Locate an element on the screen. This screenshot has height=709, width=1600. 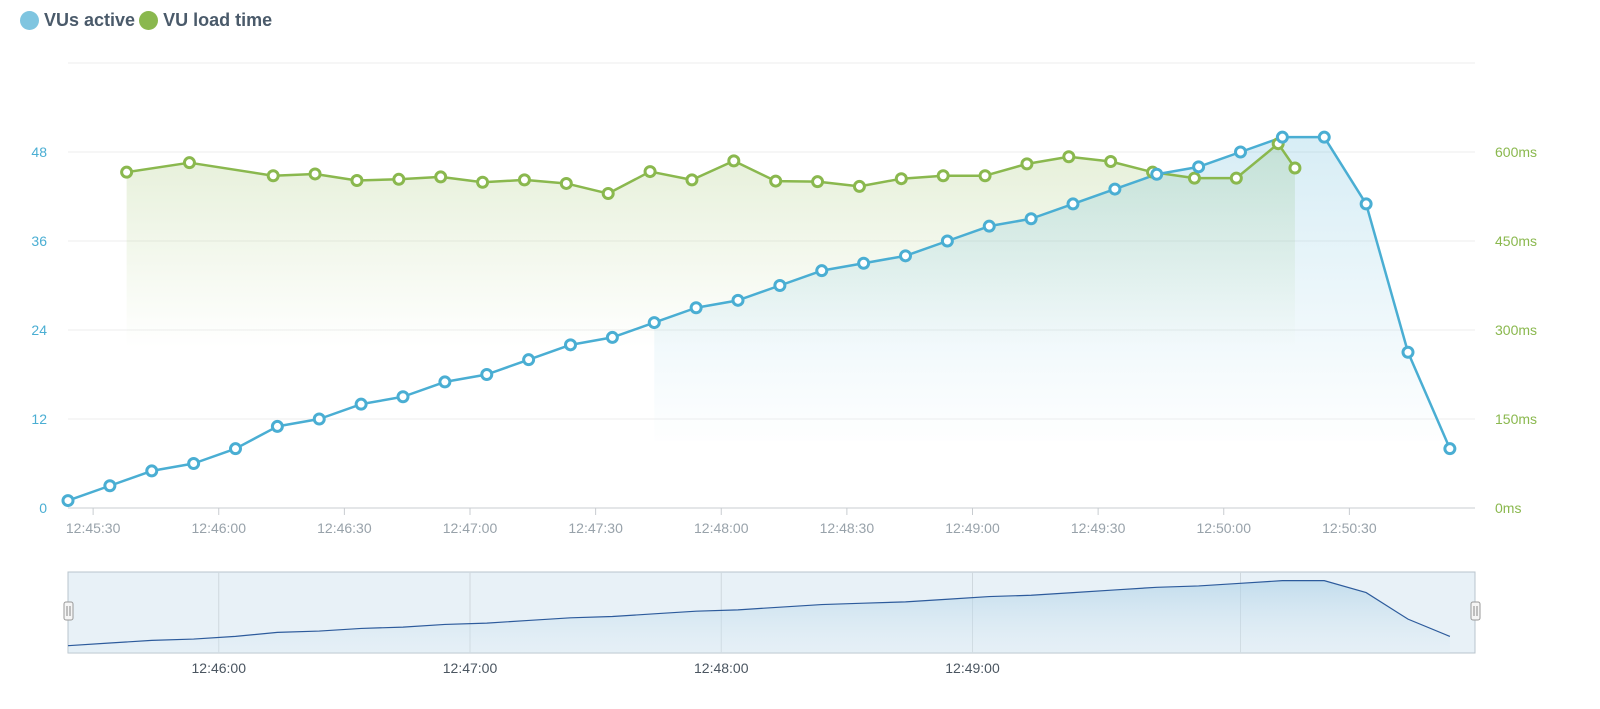
legend-item-vus-active: VUs active is located at coordinates (77, 20).